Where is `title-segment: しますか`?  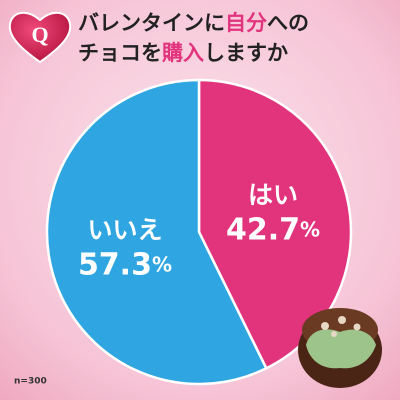
title-segment: しますか is located at coordinates (246, 53).